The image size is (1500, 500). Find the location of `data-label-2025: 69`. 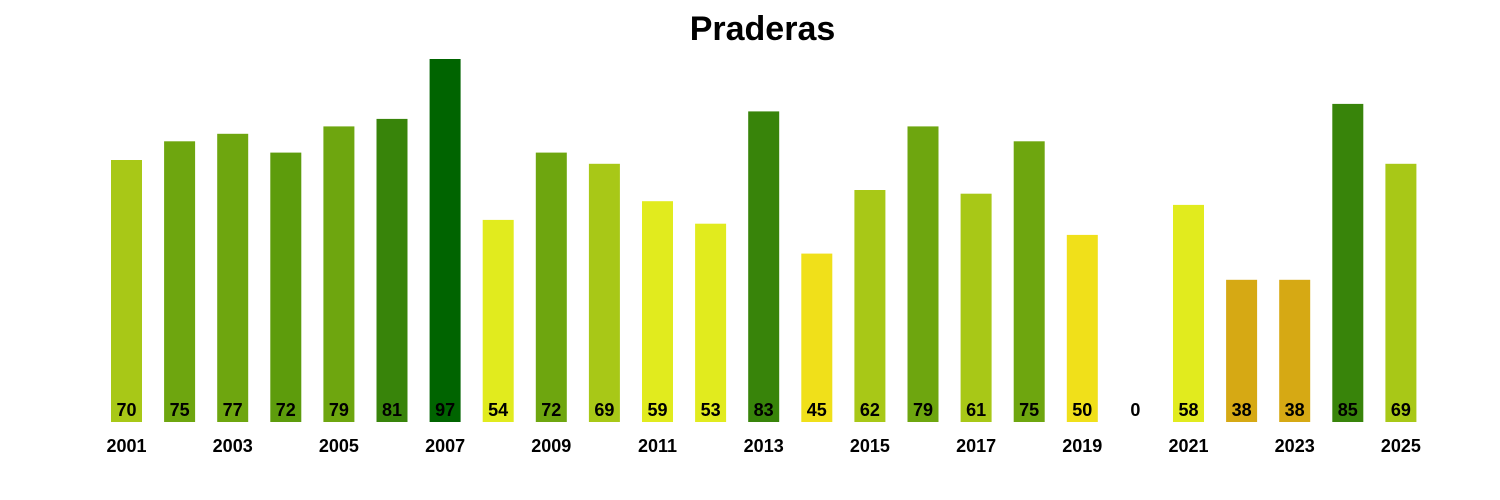

data-label-2025: 69 is located at coordinates (1401, 410).